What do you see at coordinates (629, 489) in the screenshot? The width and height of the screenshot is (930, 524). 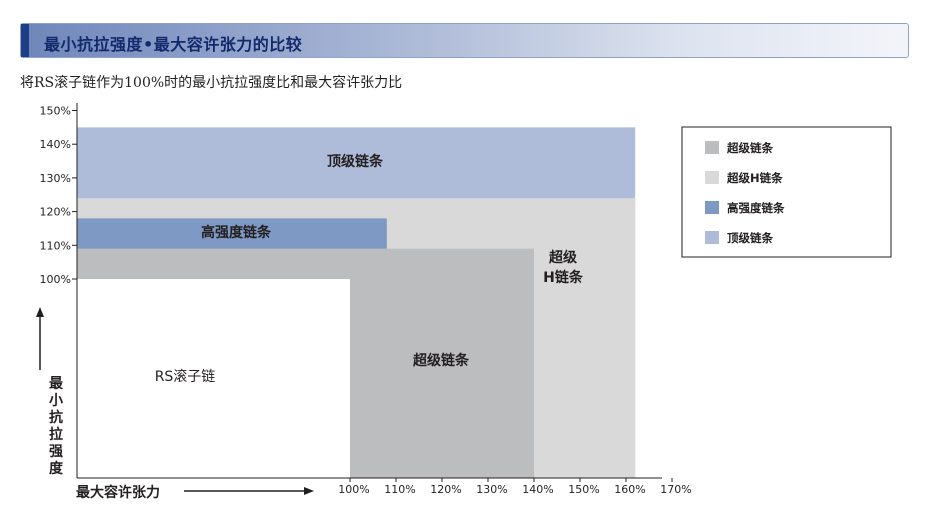 I see `x-tick-label: 160%` at bounding box center [629, 489].